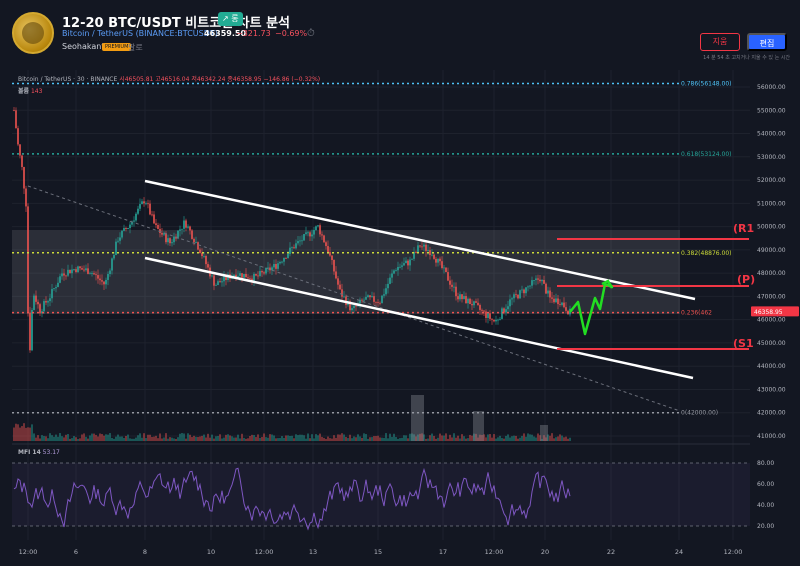 The height and width of the screenshot is (566, 800). I want to click on delete-button: 지움, so click(720, 42).